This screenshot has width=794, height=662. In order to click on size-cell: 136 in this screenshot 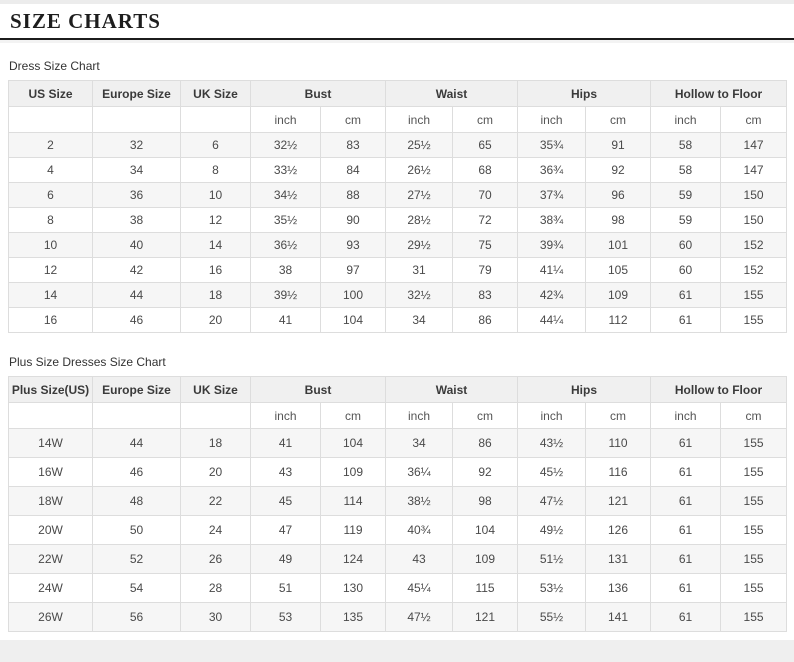, I will do `click(618, 588)`.